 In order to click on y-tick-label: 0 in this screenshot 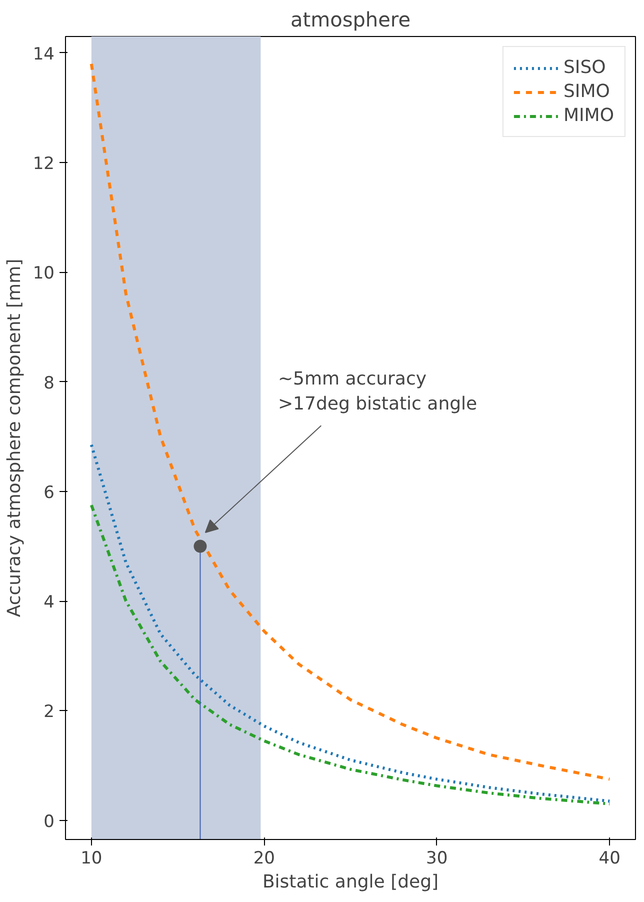, I will do `click(49, 822)`.